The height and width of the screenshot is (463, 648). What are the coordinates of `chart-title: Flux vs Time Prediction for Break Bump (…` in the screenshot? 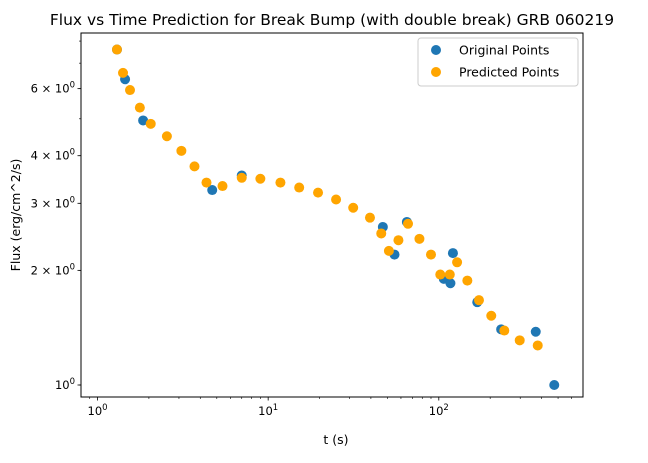 It's located at (332, 20).